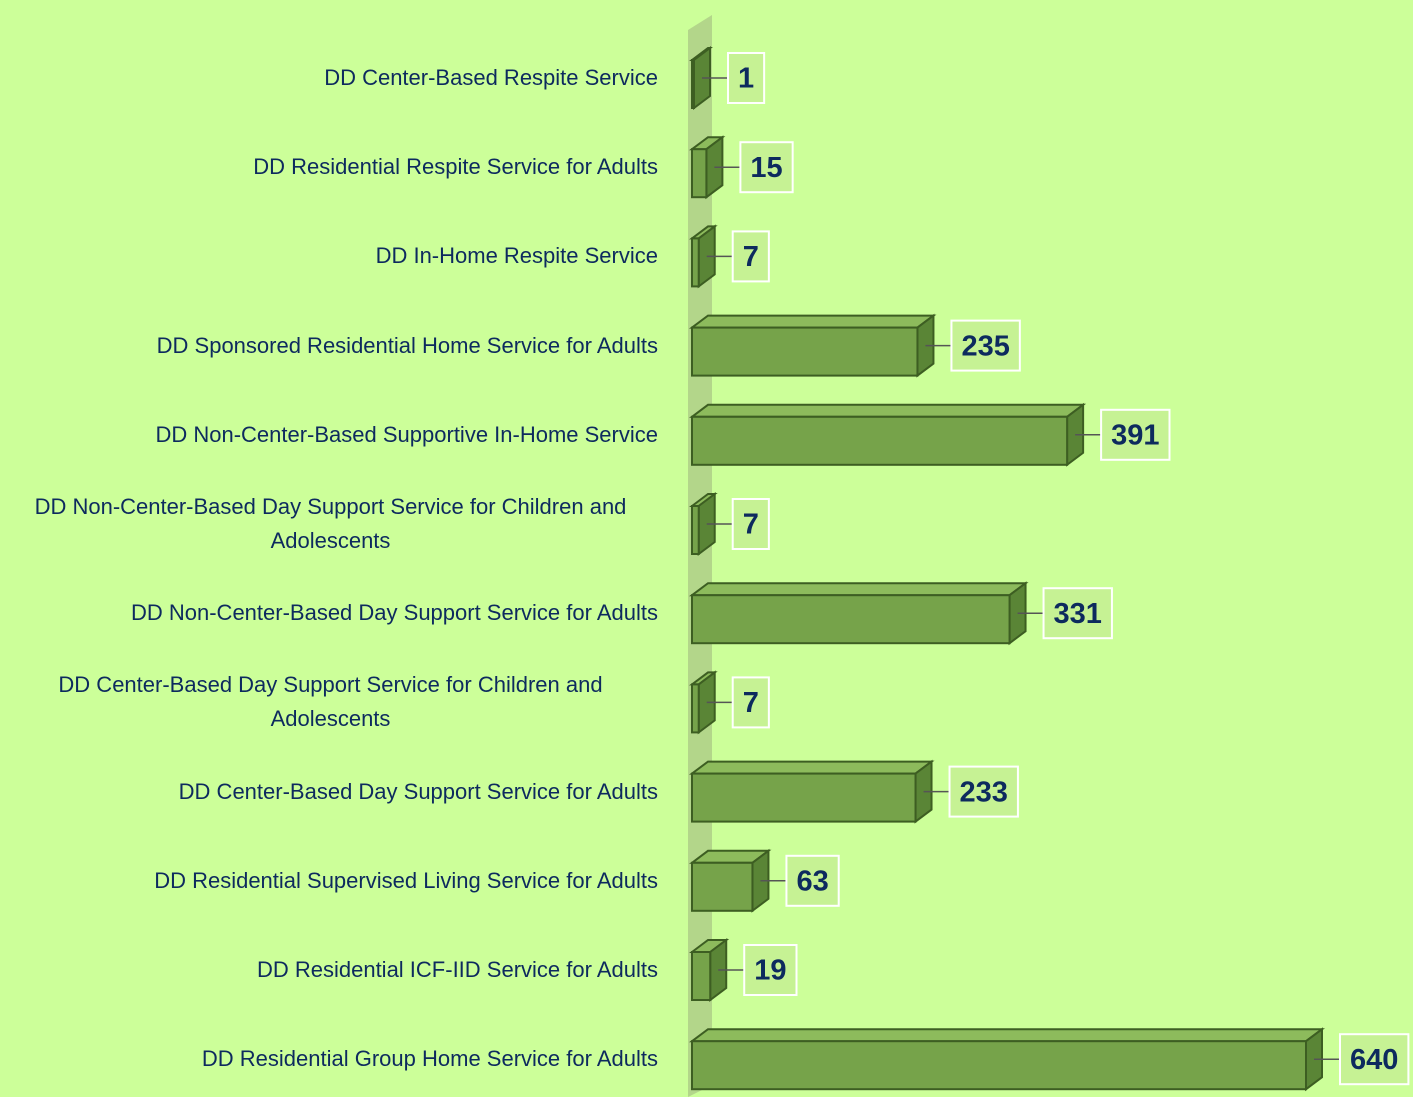  Describe the element at coordinates (516, 256) in the screenshot. I see `category-label: DD In-Home Respite Service` at that location.